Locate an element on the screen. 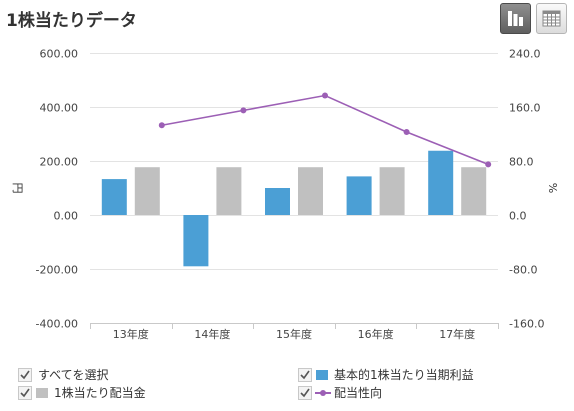 This screenshot has height=411, width=574. y-left-tick-label: 200.00 is located at coordinates (59, 162).